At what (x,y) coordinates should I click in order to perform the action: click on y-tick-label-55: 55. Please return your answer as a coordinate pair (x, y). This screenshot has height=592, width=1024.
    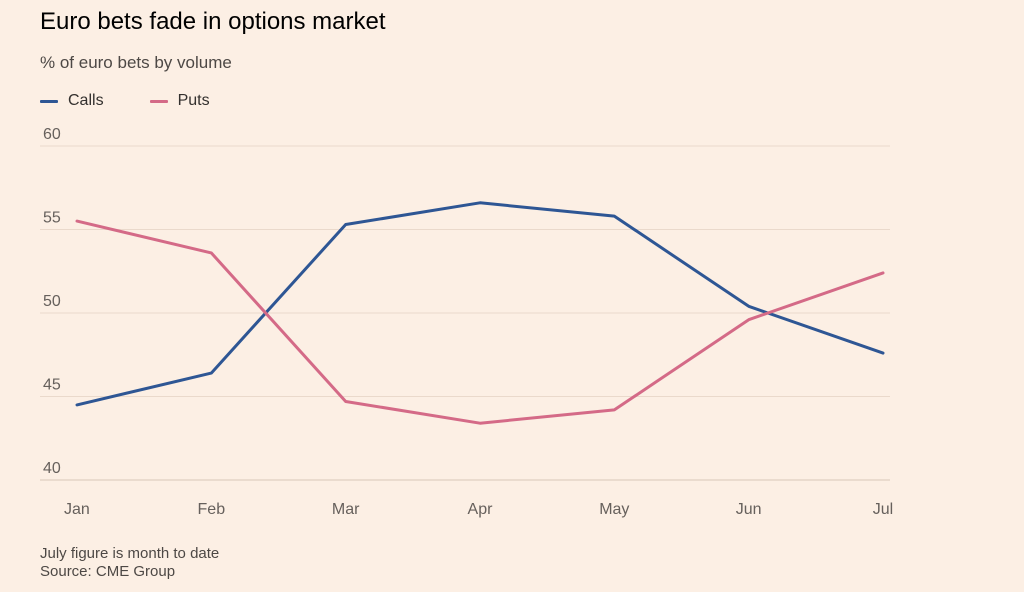
    Looking at the image, I should click on (52, 218).